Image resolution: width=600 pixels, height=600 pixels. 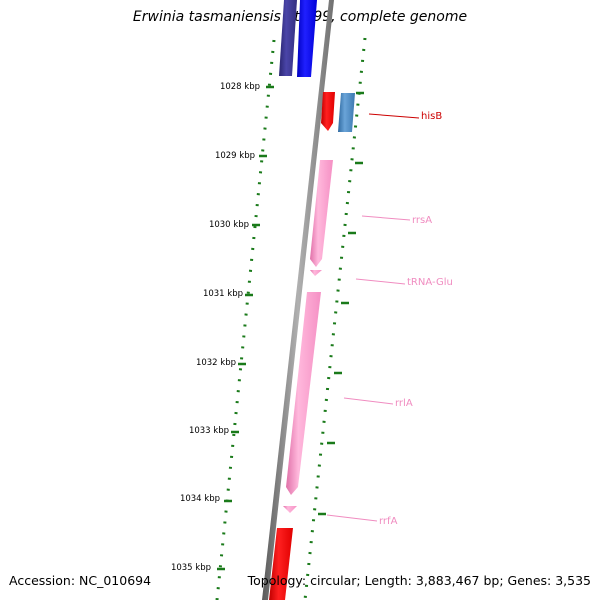 What do you see at coordinates (229, 225) in the screenshot?
I see `tick-label: 1030 kbp` at bounding box center [229, 225].